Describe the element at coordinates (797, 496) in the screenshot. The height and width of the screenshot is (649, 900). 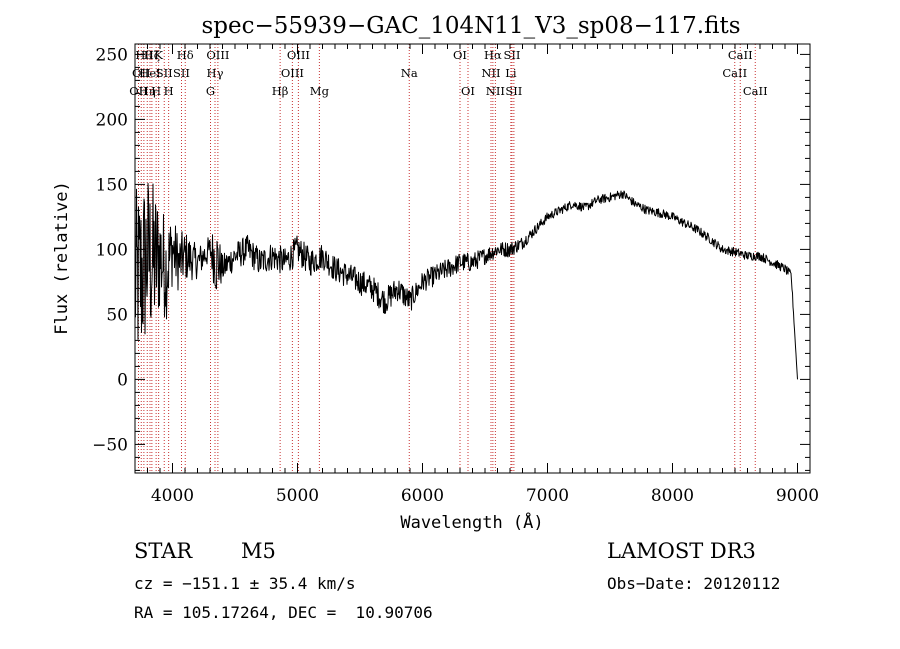
I see `x-tick-label: 9000` at that location.